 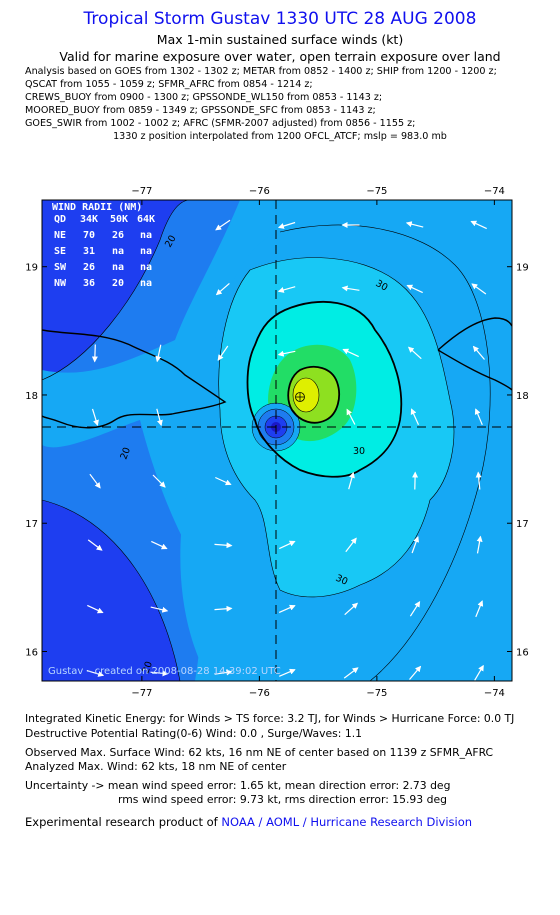 I want to click on lat-label-right: 19, so click(x=522, y=268).